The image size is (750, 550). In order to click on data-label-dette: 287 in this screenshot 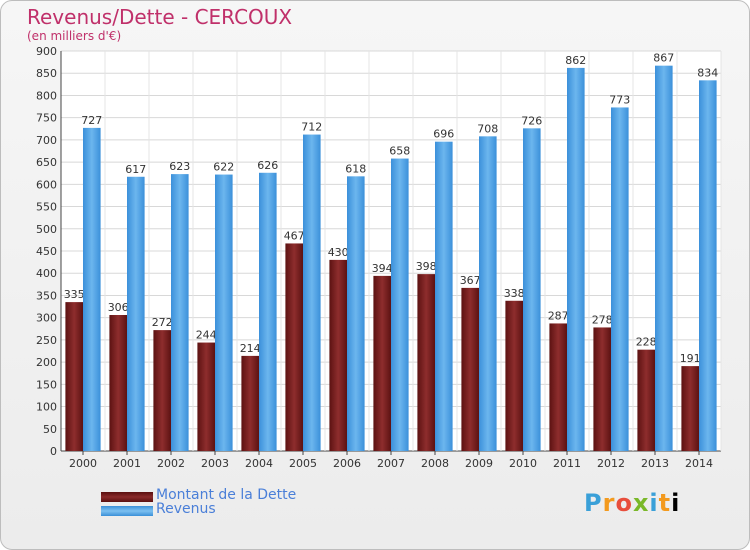, I will do `click(558, 315)`.